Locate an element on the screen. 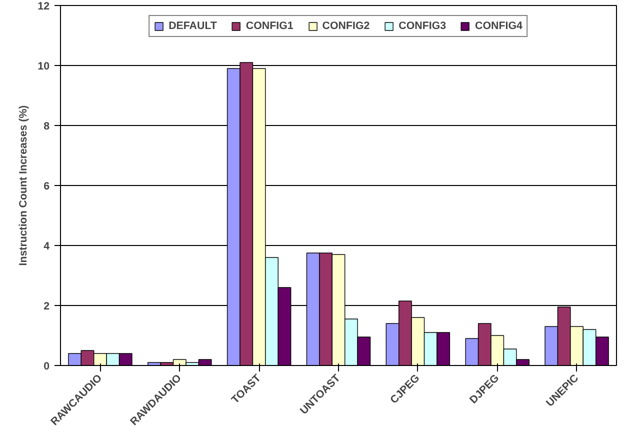 The width and height of the screenshot is (631, 435). legend-label: CONFIG3 is located at coordinates (422, 26).